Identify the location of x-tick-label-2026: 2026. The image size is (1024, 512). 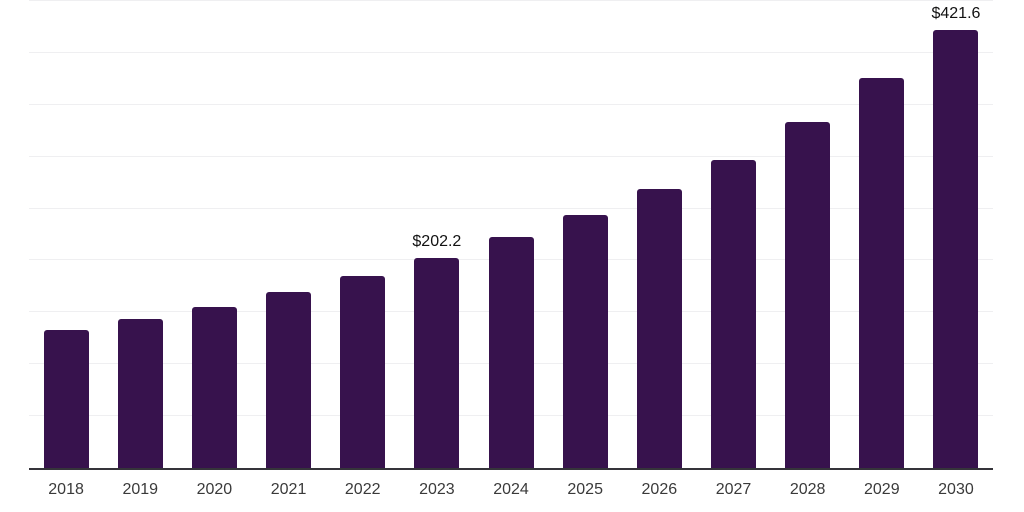
(659, 489).